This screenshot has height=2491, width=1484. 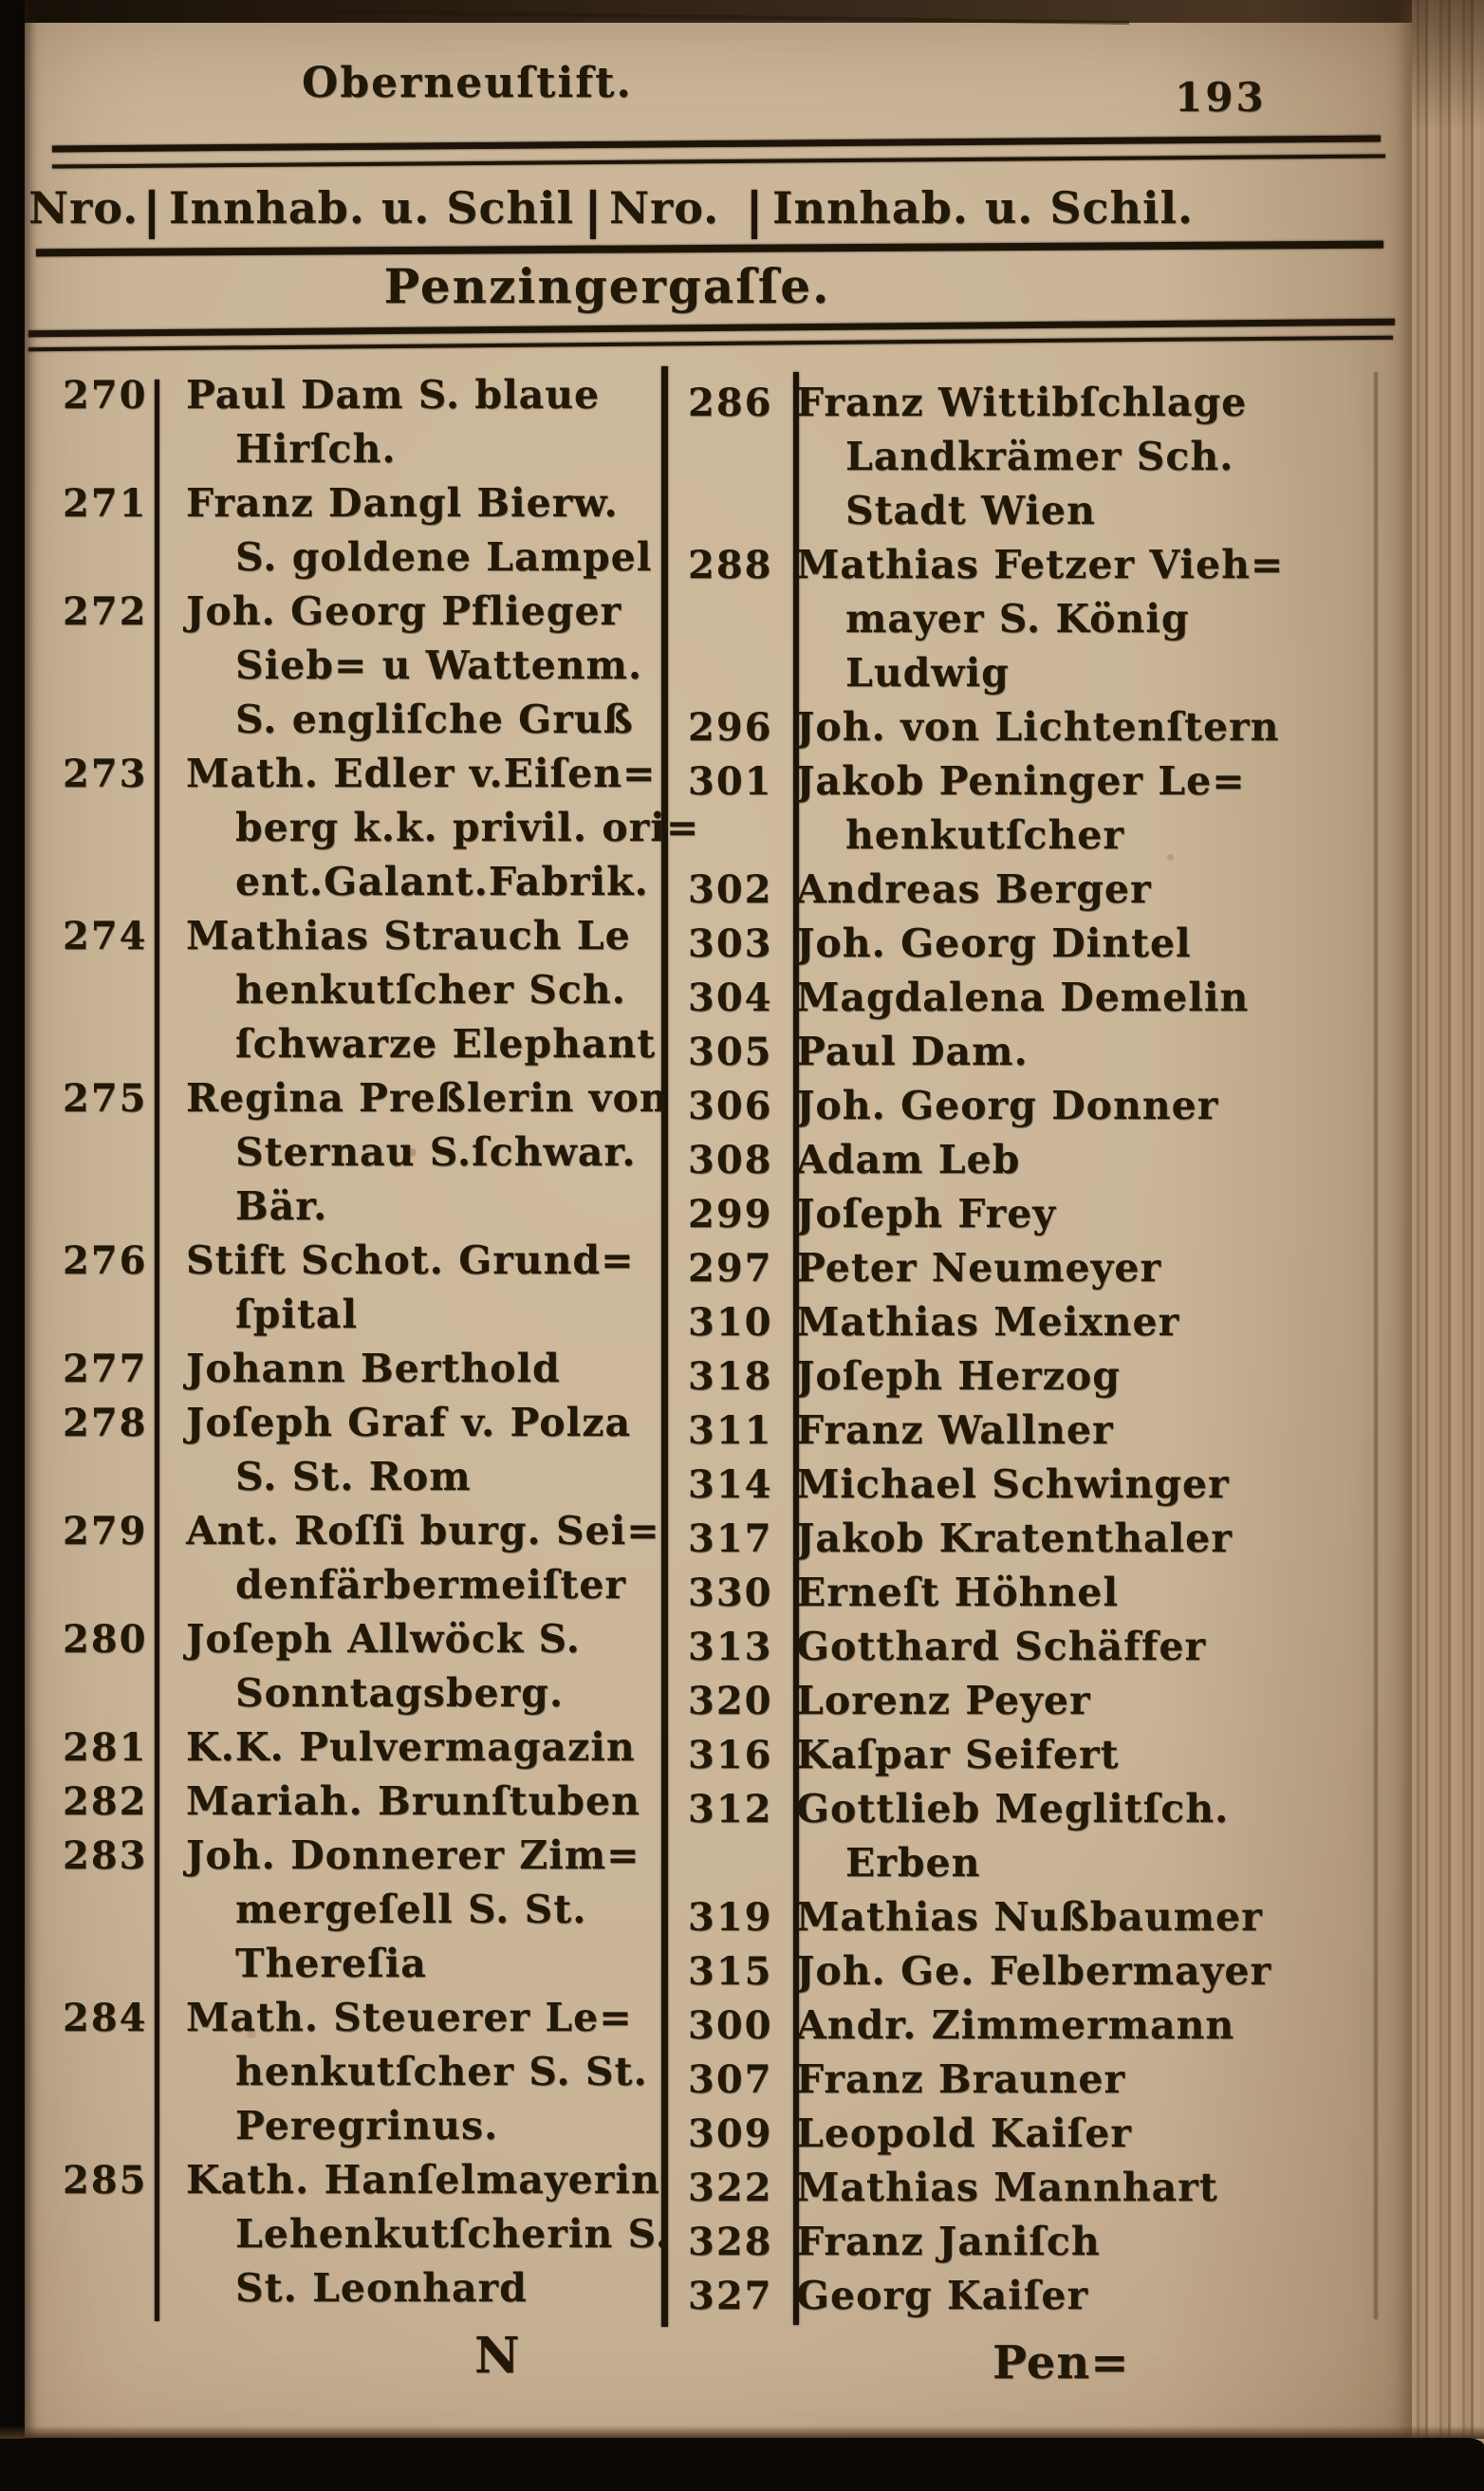 I want to click on scan-border-top, so click(x=742, y=11).